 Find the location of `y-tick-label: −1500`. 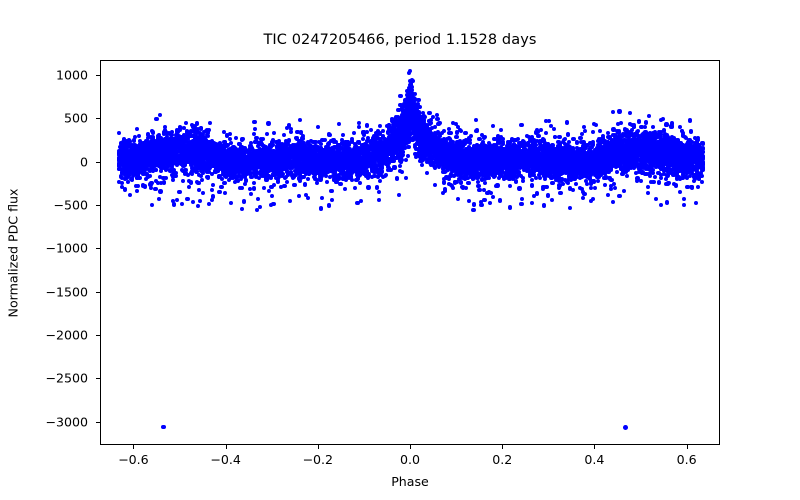

y-tick-label: −1500 is located at coordinates (66, 292).